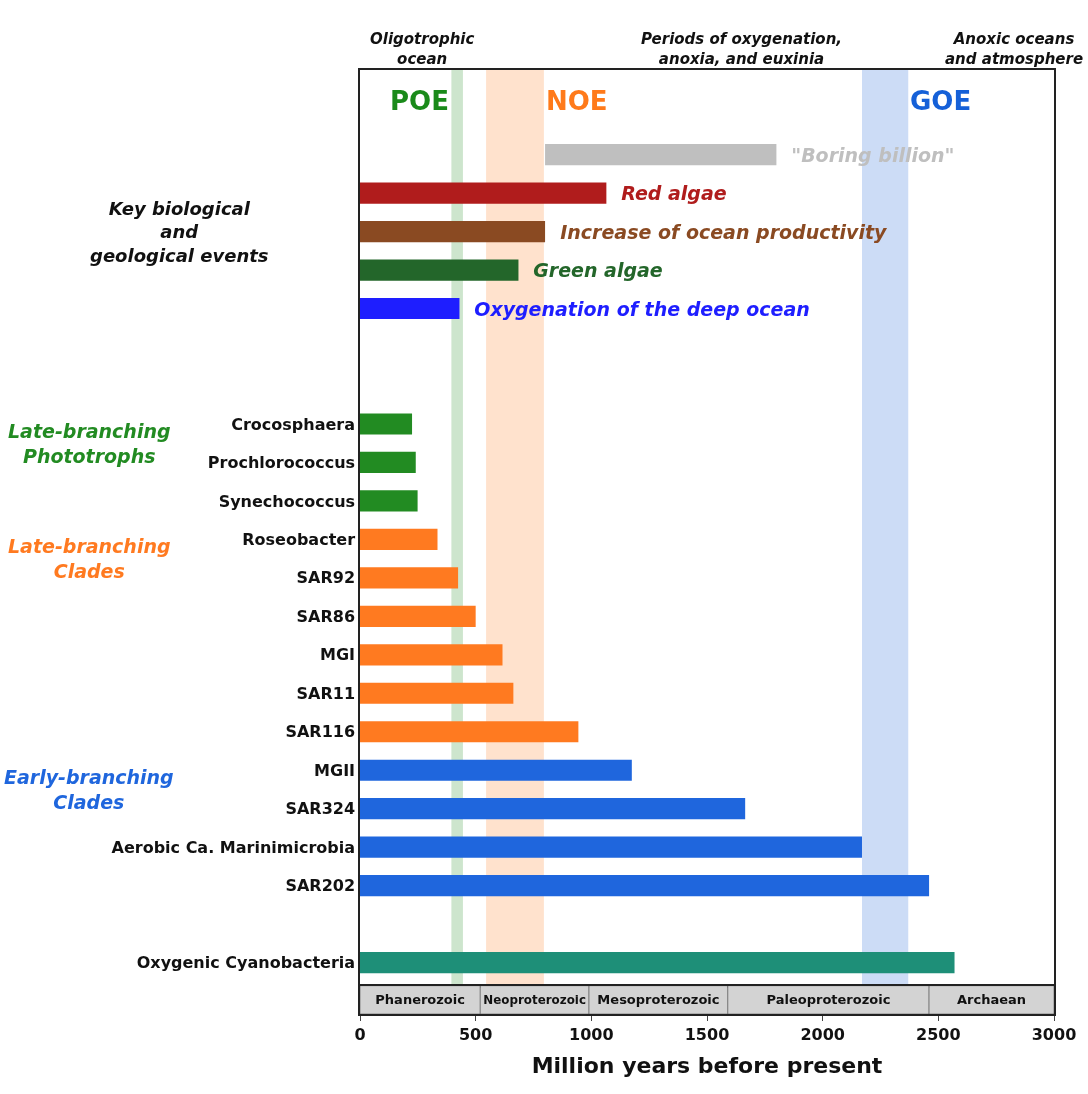 This screenshot has height=1094, width=1088. I want to click on y-tick-label: Aerobic Ca. Marinimicrobia, so click(233, 847).